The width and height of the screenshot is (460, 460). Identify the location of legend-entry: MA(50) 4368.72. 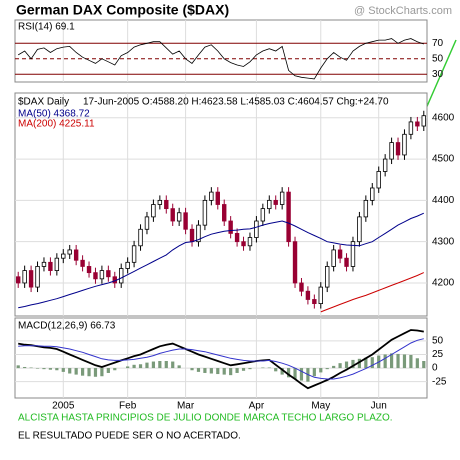
(54, 114).